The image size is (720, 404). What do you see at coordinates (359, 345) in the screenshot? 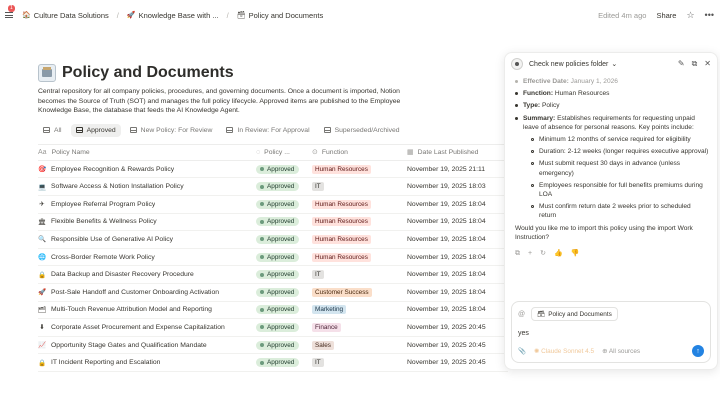
I see `cell-function: Sales` at bounding box center [359, 345].